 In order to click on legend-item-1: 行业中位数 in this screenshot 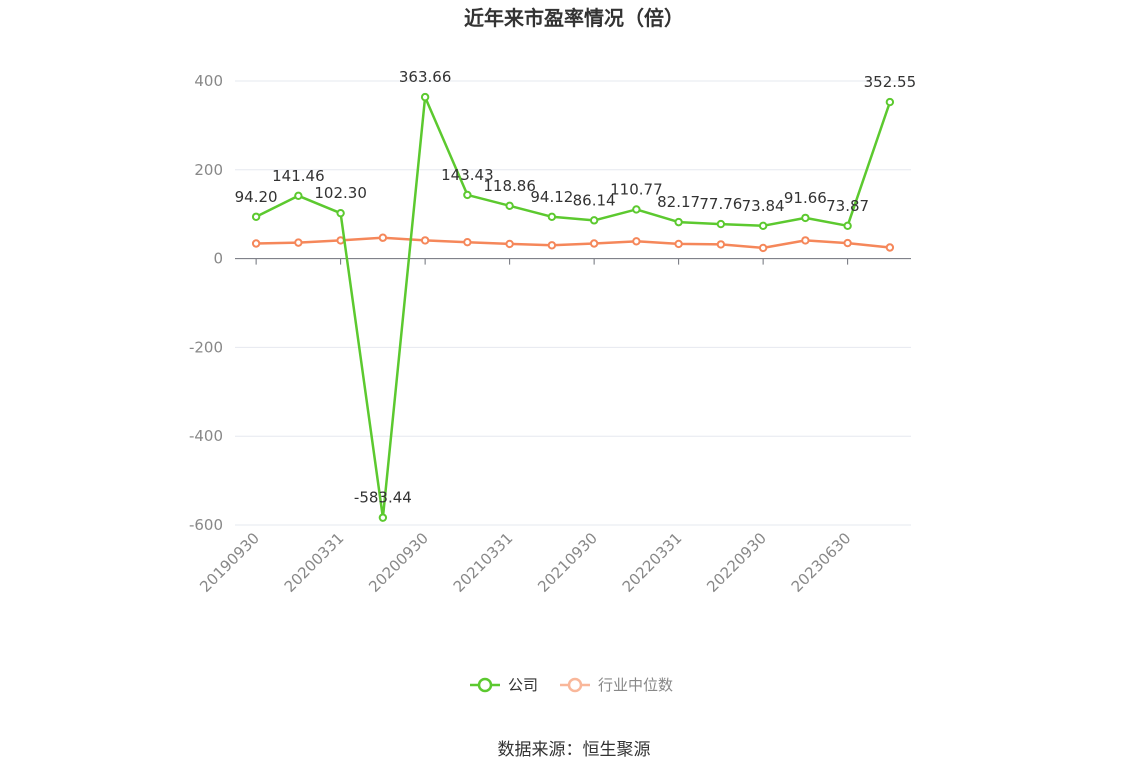, I will do `click(616, 685)`.